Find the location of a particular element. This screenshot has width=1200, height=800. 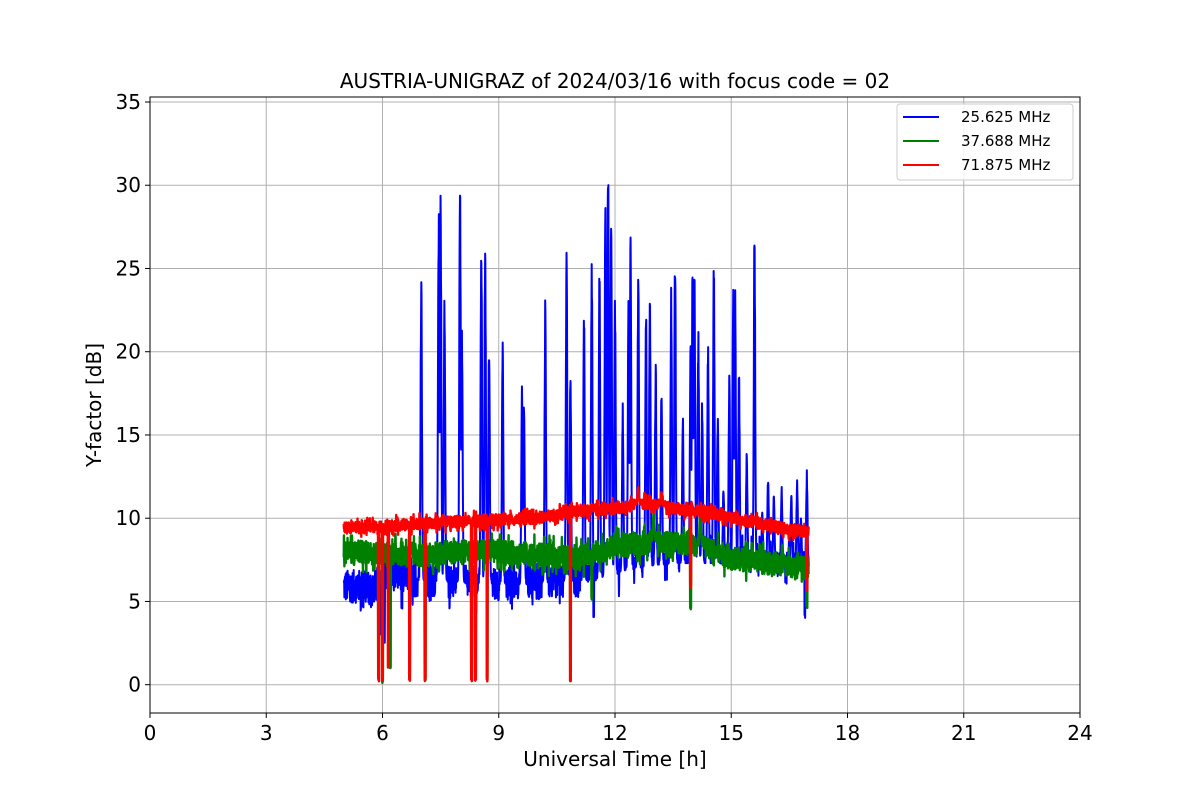

x-tick-label: 9 is located at coordinates (498, 733).